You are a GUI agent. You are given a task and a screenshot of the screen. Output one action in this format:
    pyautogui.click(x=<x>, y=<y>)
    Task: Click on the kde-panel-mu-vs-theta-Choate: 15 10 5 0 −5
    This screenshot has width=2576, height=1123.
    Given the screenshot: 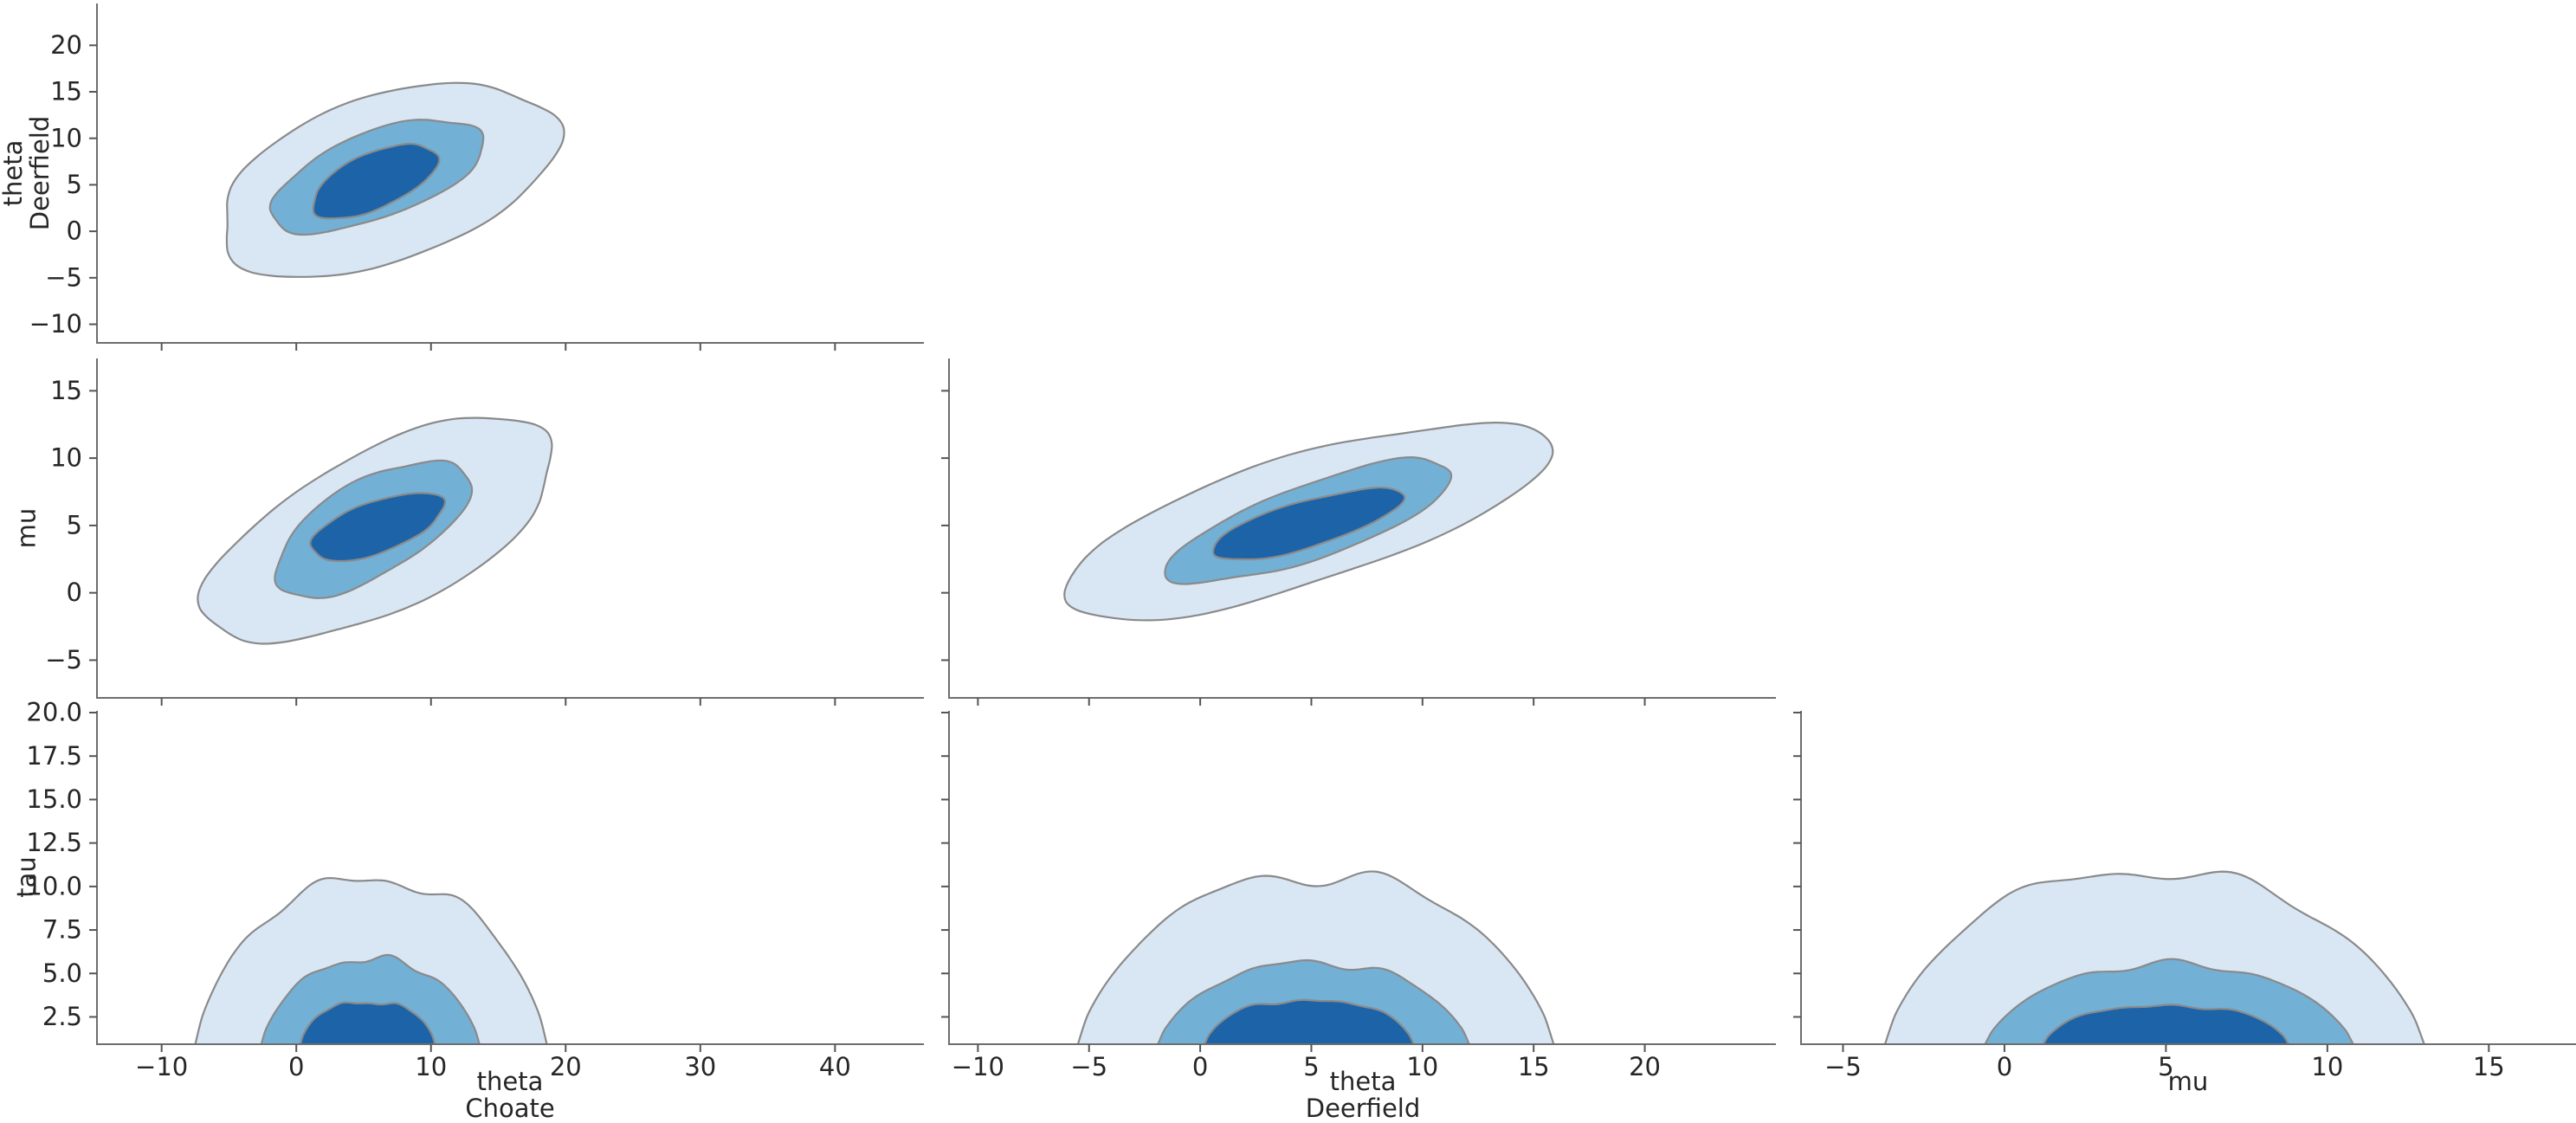 What is the action you would take?
    pyautogui.click(x=484, y=532)
    